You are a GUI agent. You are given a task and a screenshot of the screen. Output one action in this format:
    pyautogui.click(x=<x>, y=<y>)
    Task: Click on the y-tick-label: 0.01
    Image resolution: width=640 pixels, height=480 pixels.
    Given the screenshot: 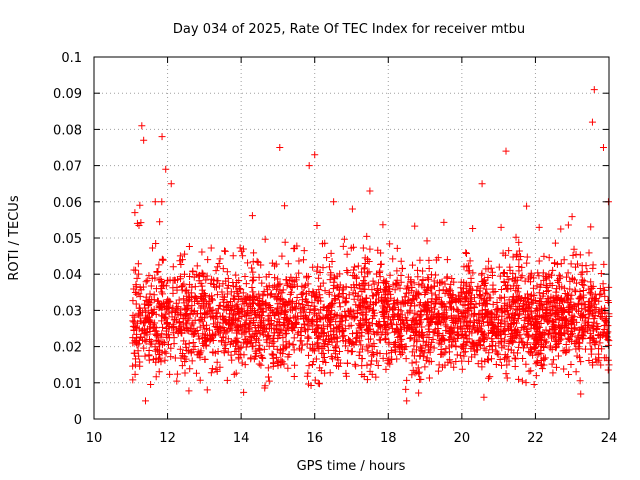 What is the action you would take?
    pyautogui.click(x=67, y=384)
    